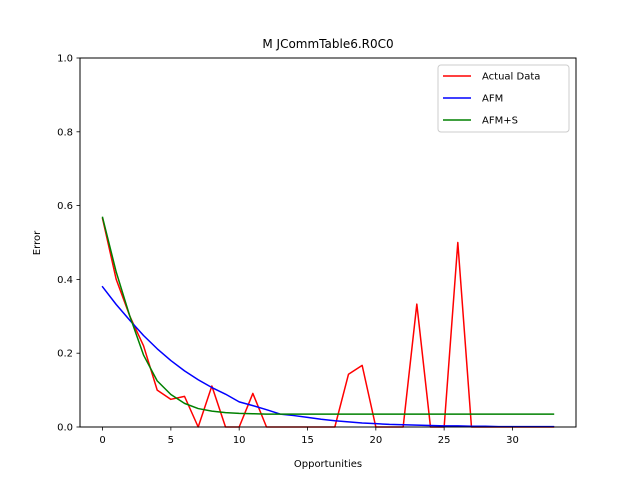  Describe the element at coordinates (307, 440) in the screenshot. I see `x-tick-label: 15` at that location.